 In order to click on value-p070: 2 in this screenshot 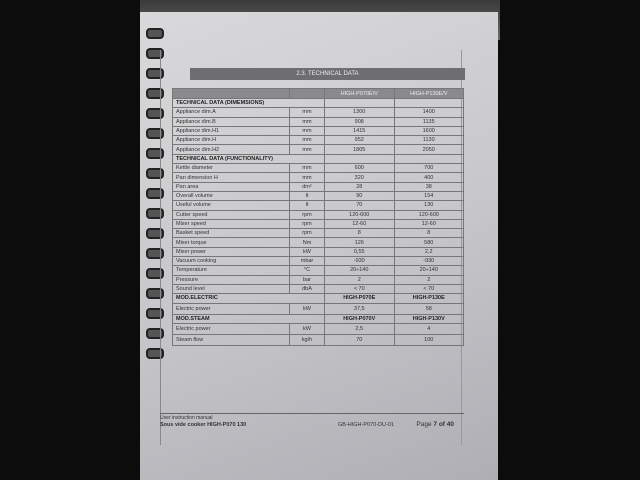, I will do `click(359, 279)`.